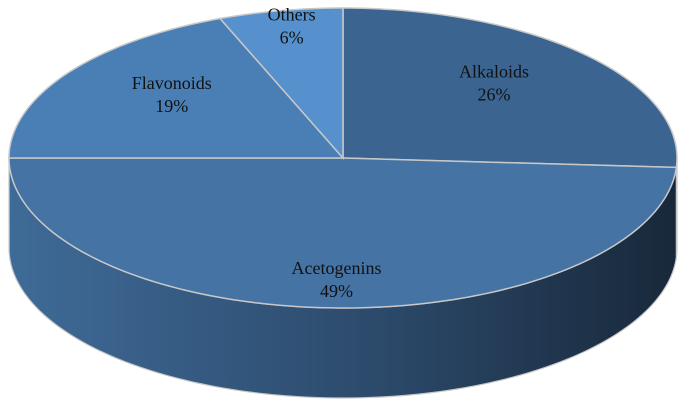 The width and height of the screenshot is (691, 414). I want to click on slice-value: 49%, so click(336, 291).